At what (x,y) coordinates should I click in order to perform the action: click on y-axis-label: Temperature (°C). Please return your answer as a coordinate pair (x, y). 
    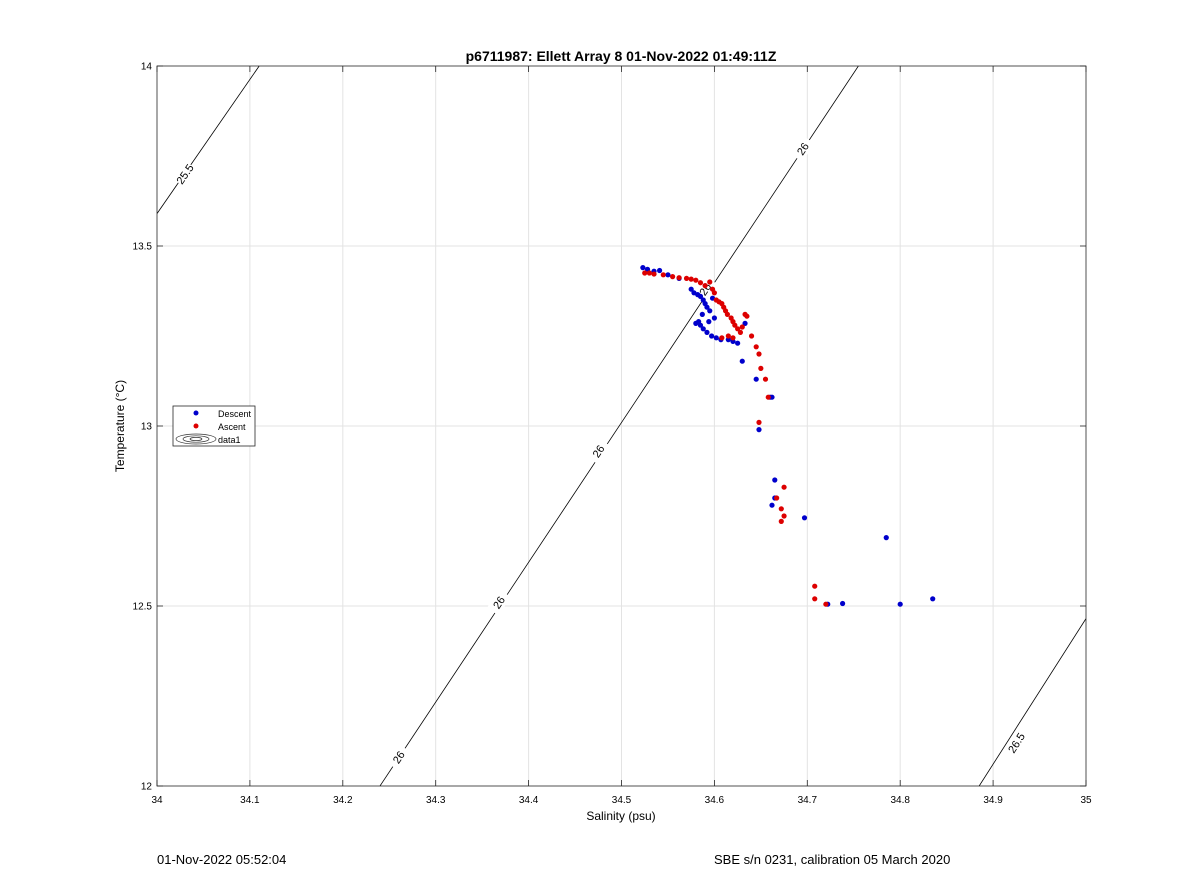
    Looking at the image, I should click on (120, 426).